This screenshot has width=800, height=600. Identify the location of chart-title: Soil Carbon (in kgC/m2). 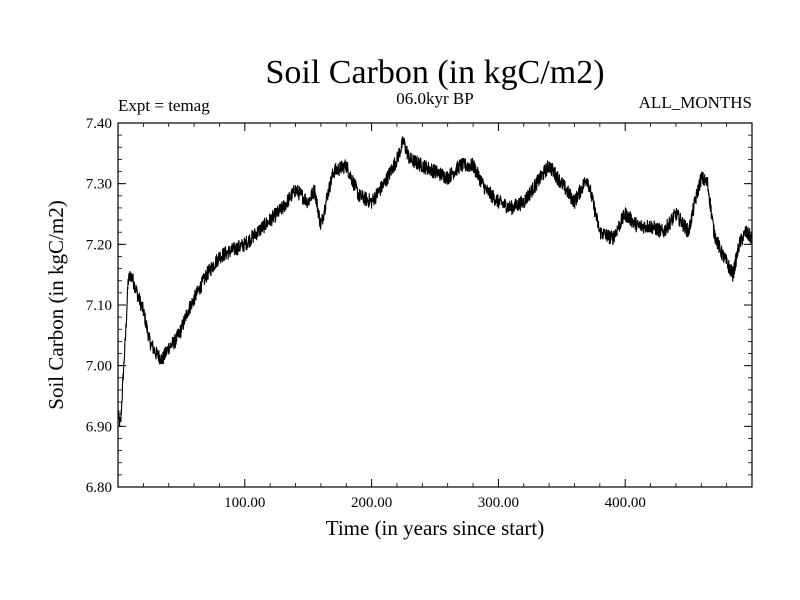
(434, 72).